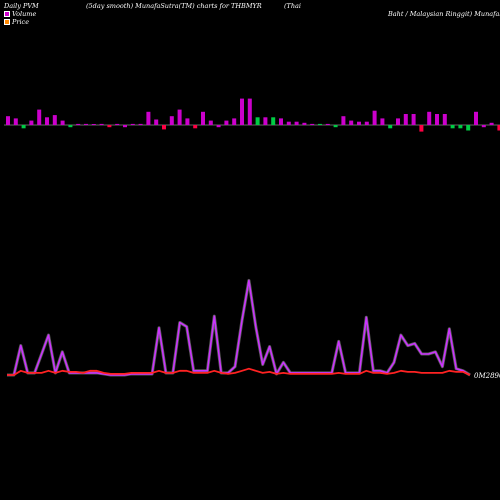 This screenshot has height=500, width=500. I want to click on price-line, so click(239, 371).